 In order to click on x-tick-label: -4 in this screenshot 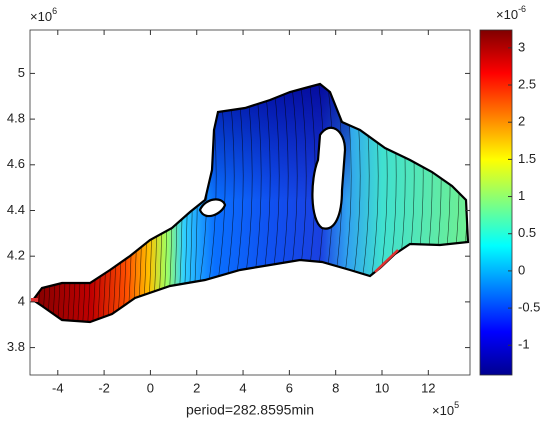, I will do `click(58, 387)`.